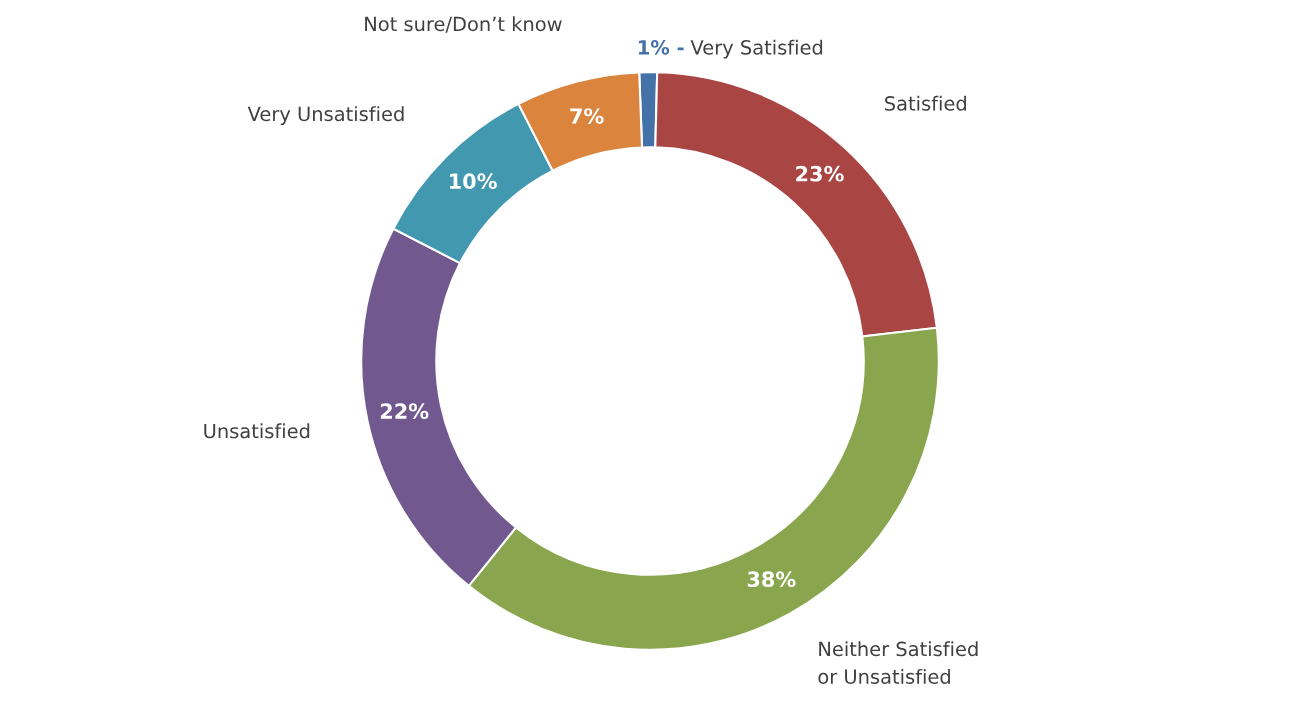  Describe the element at coordinates (404, 411) in the screenshot. I see `data-label: 22%` at that location.